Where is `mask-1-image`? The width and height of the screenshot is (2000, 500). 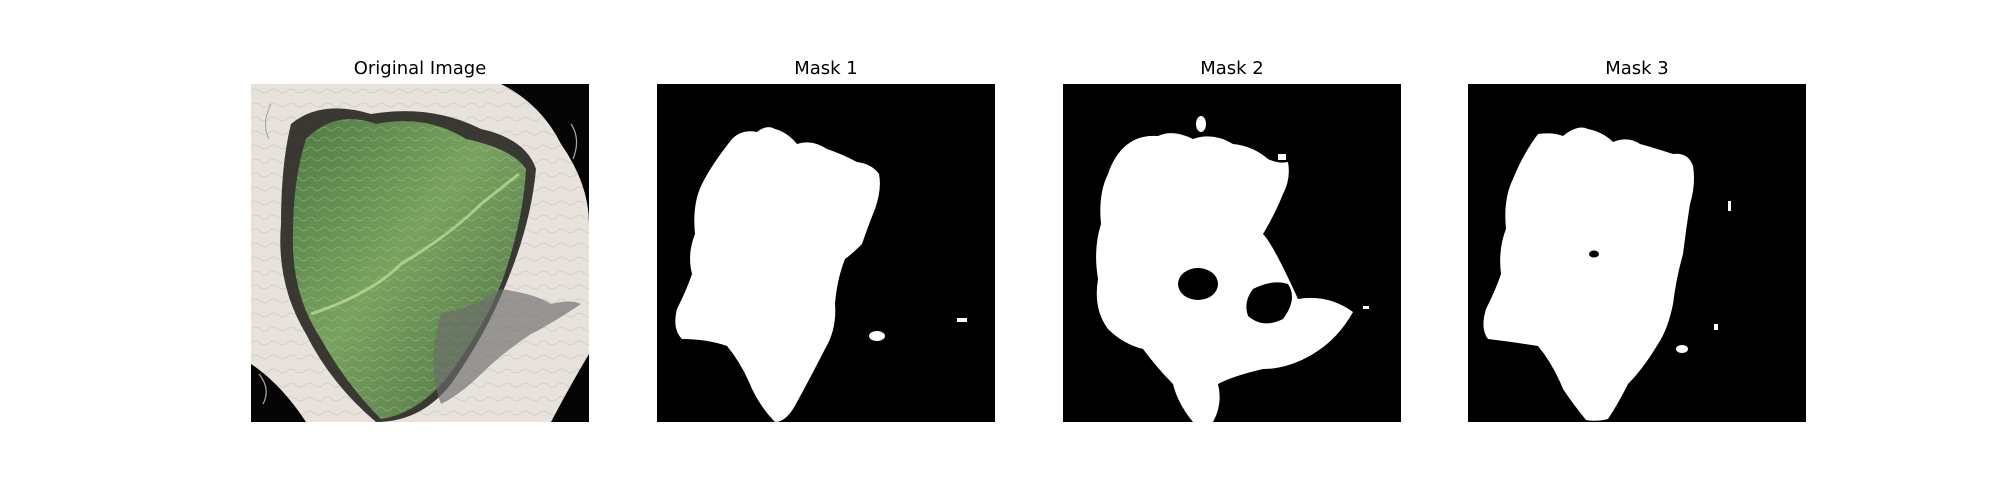
mask-1-image is located at coordinates (826, 253).